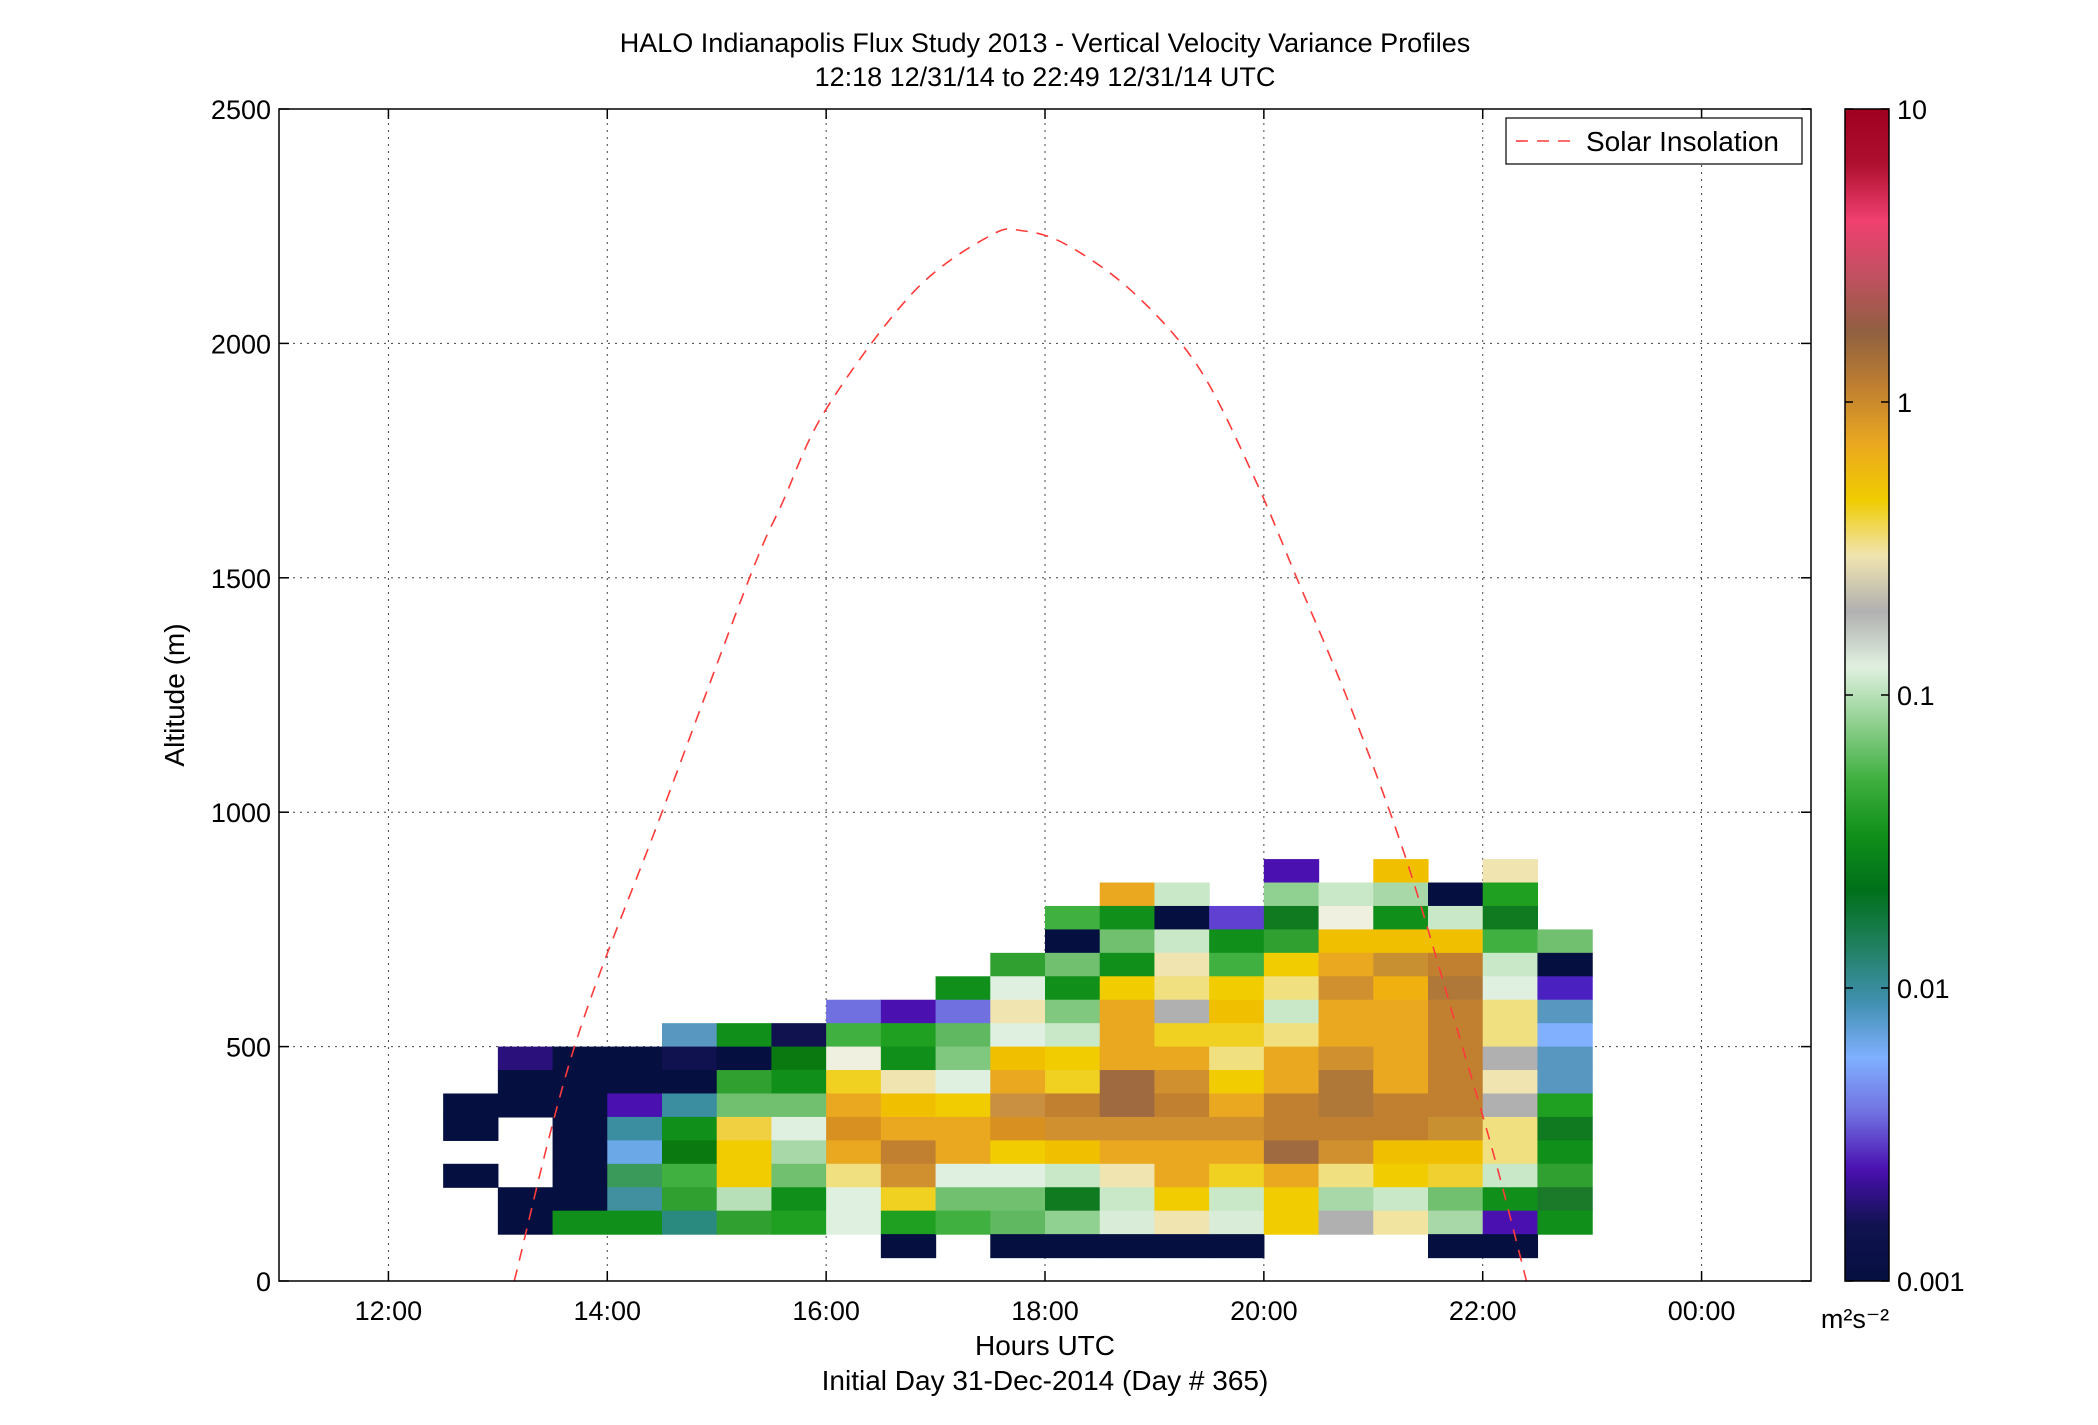  I want to click on colorbar-tick-label: 0.001, so click(1931, 1282).